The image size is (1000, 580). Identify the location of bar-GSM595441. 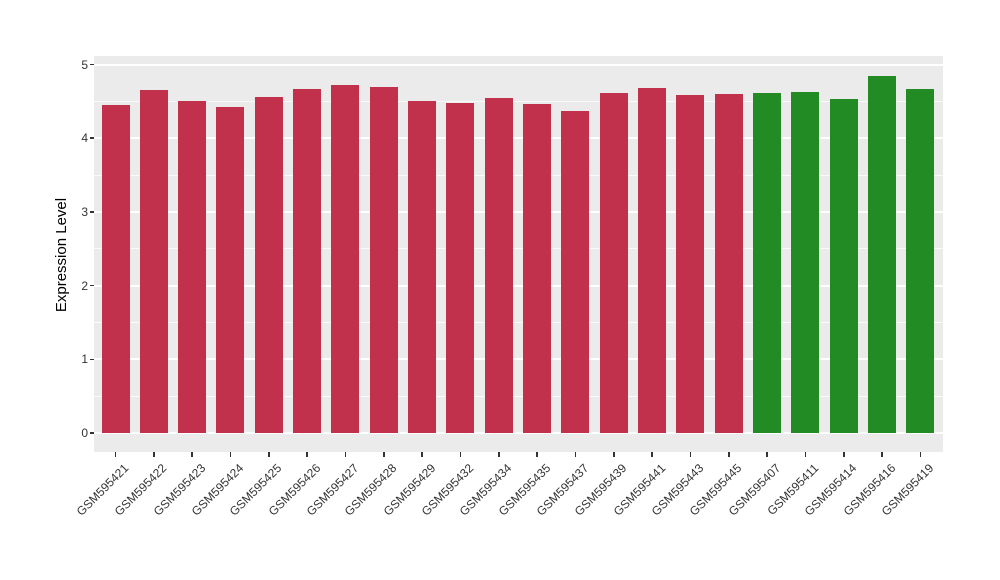
(652, 260).